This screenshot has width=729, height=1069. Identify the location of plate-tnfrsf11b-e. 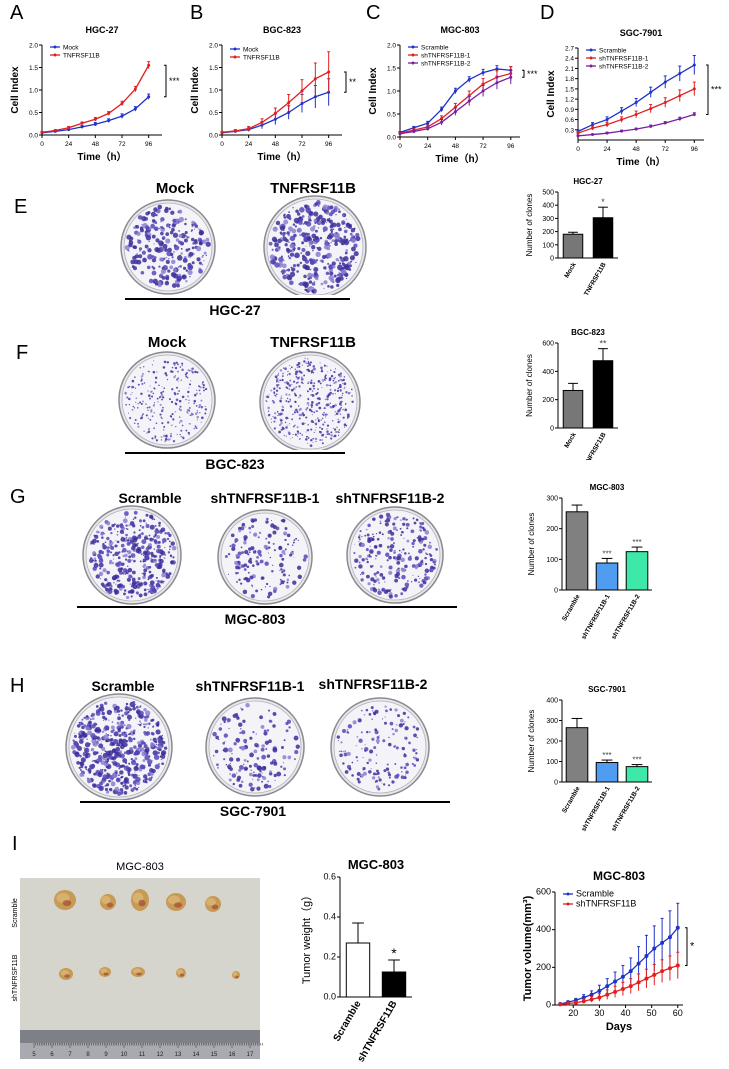
(315, 245).